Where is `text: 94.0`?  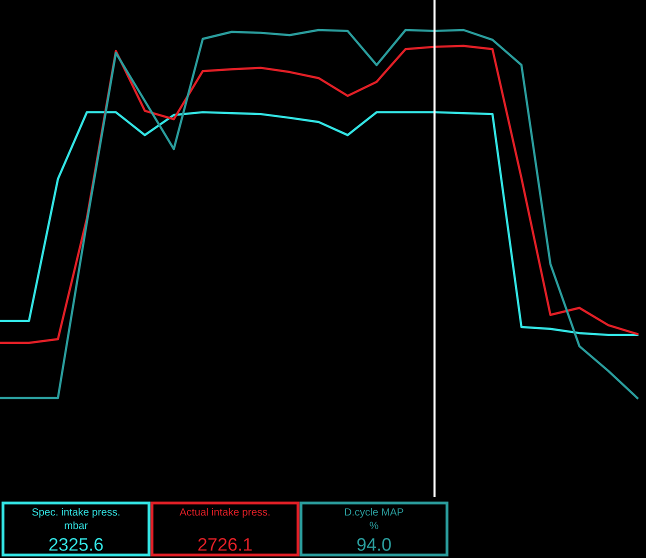
text: 94.0 is located at coordinates (374, 544).